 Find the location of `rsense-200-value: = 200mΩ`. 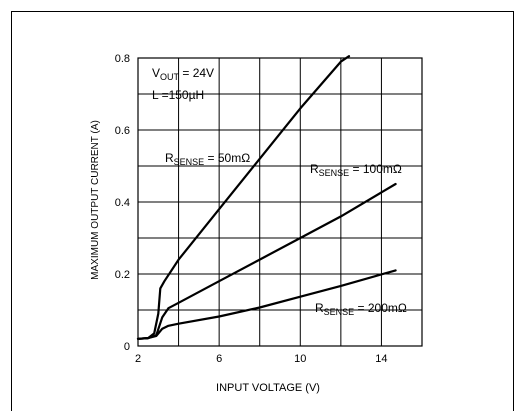

rsense-200-value: = 200mΩ is located at coordinates (380, 308).